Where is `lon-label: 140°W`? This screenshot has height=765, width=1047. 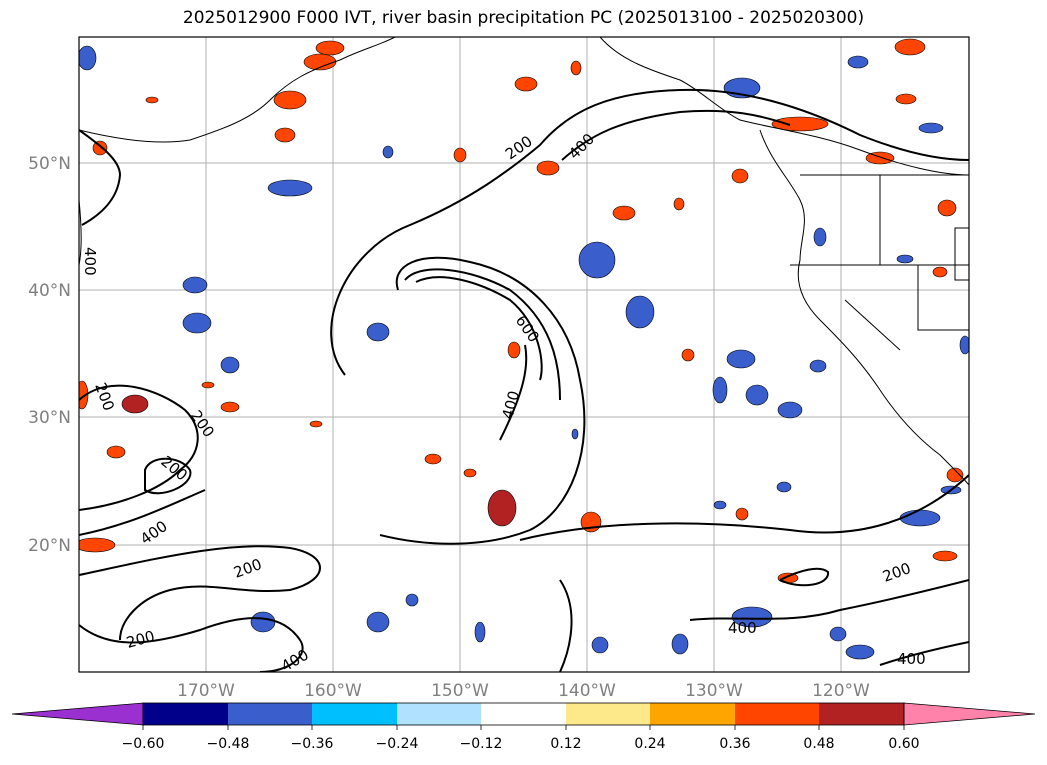 lon-label: 140°W is located at coordinates (587, 691).